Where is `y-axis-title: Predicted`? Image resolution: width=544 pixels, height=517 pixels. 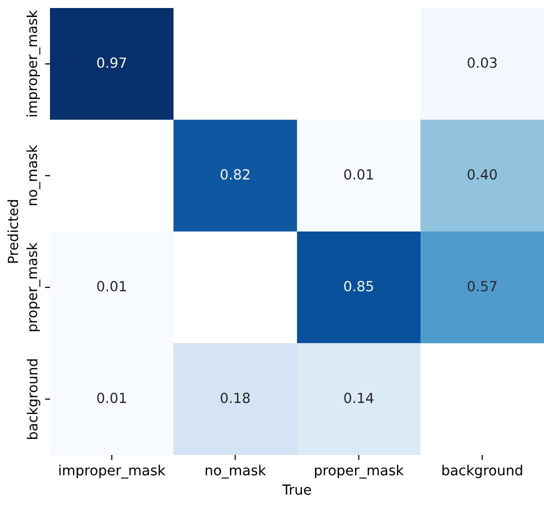 y-axis-title: Predicted is located at coordinates (12, 231).